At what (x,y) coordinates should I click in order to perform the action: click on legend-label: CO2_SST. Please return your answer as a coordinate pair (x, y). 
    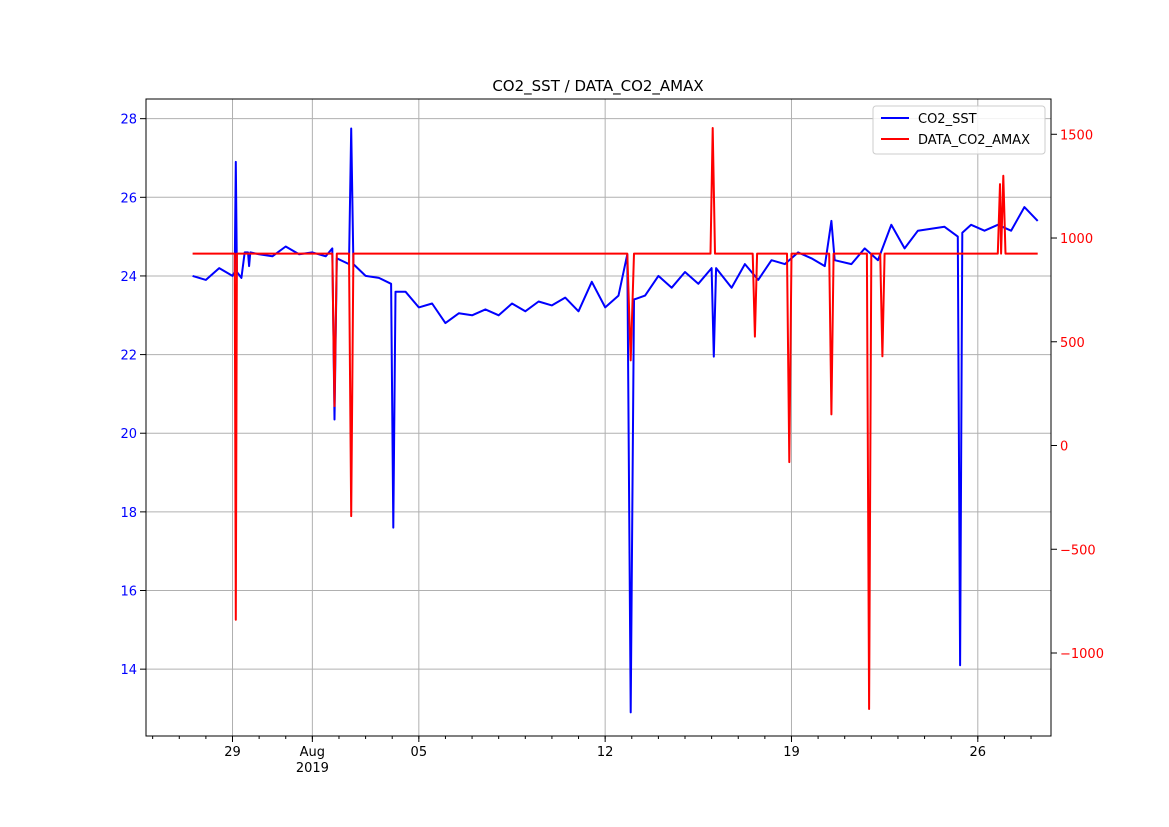
    Looking at the image, I should click on (947, 119).